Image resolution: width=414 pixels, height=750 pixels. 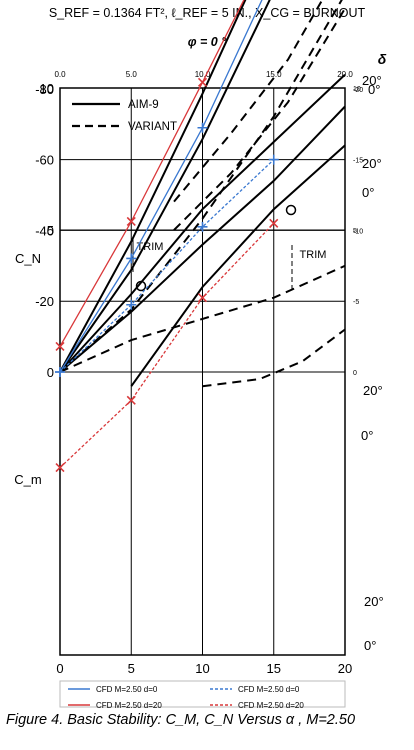 I want to click on x-tick-label: 5, so click(x=131, y=668).